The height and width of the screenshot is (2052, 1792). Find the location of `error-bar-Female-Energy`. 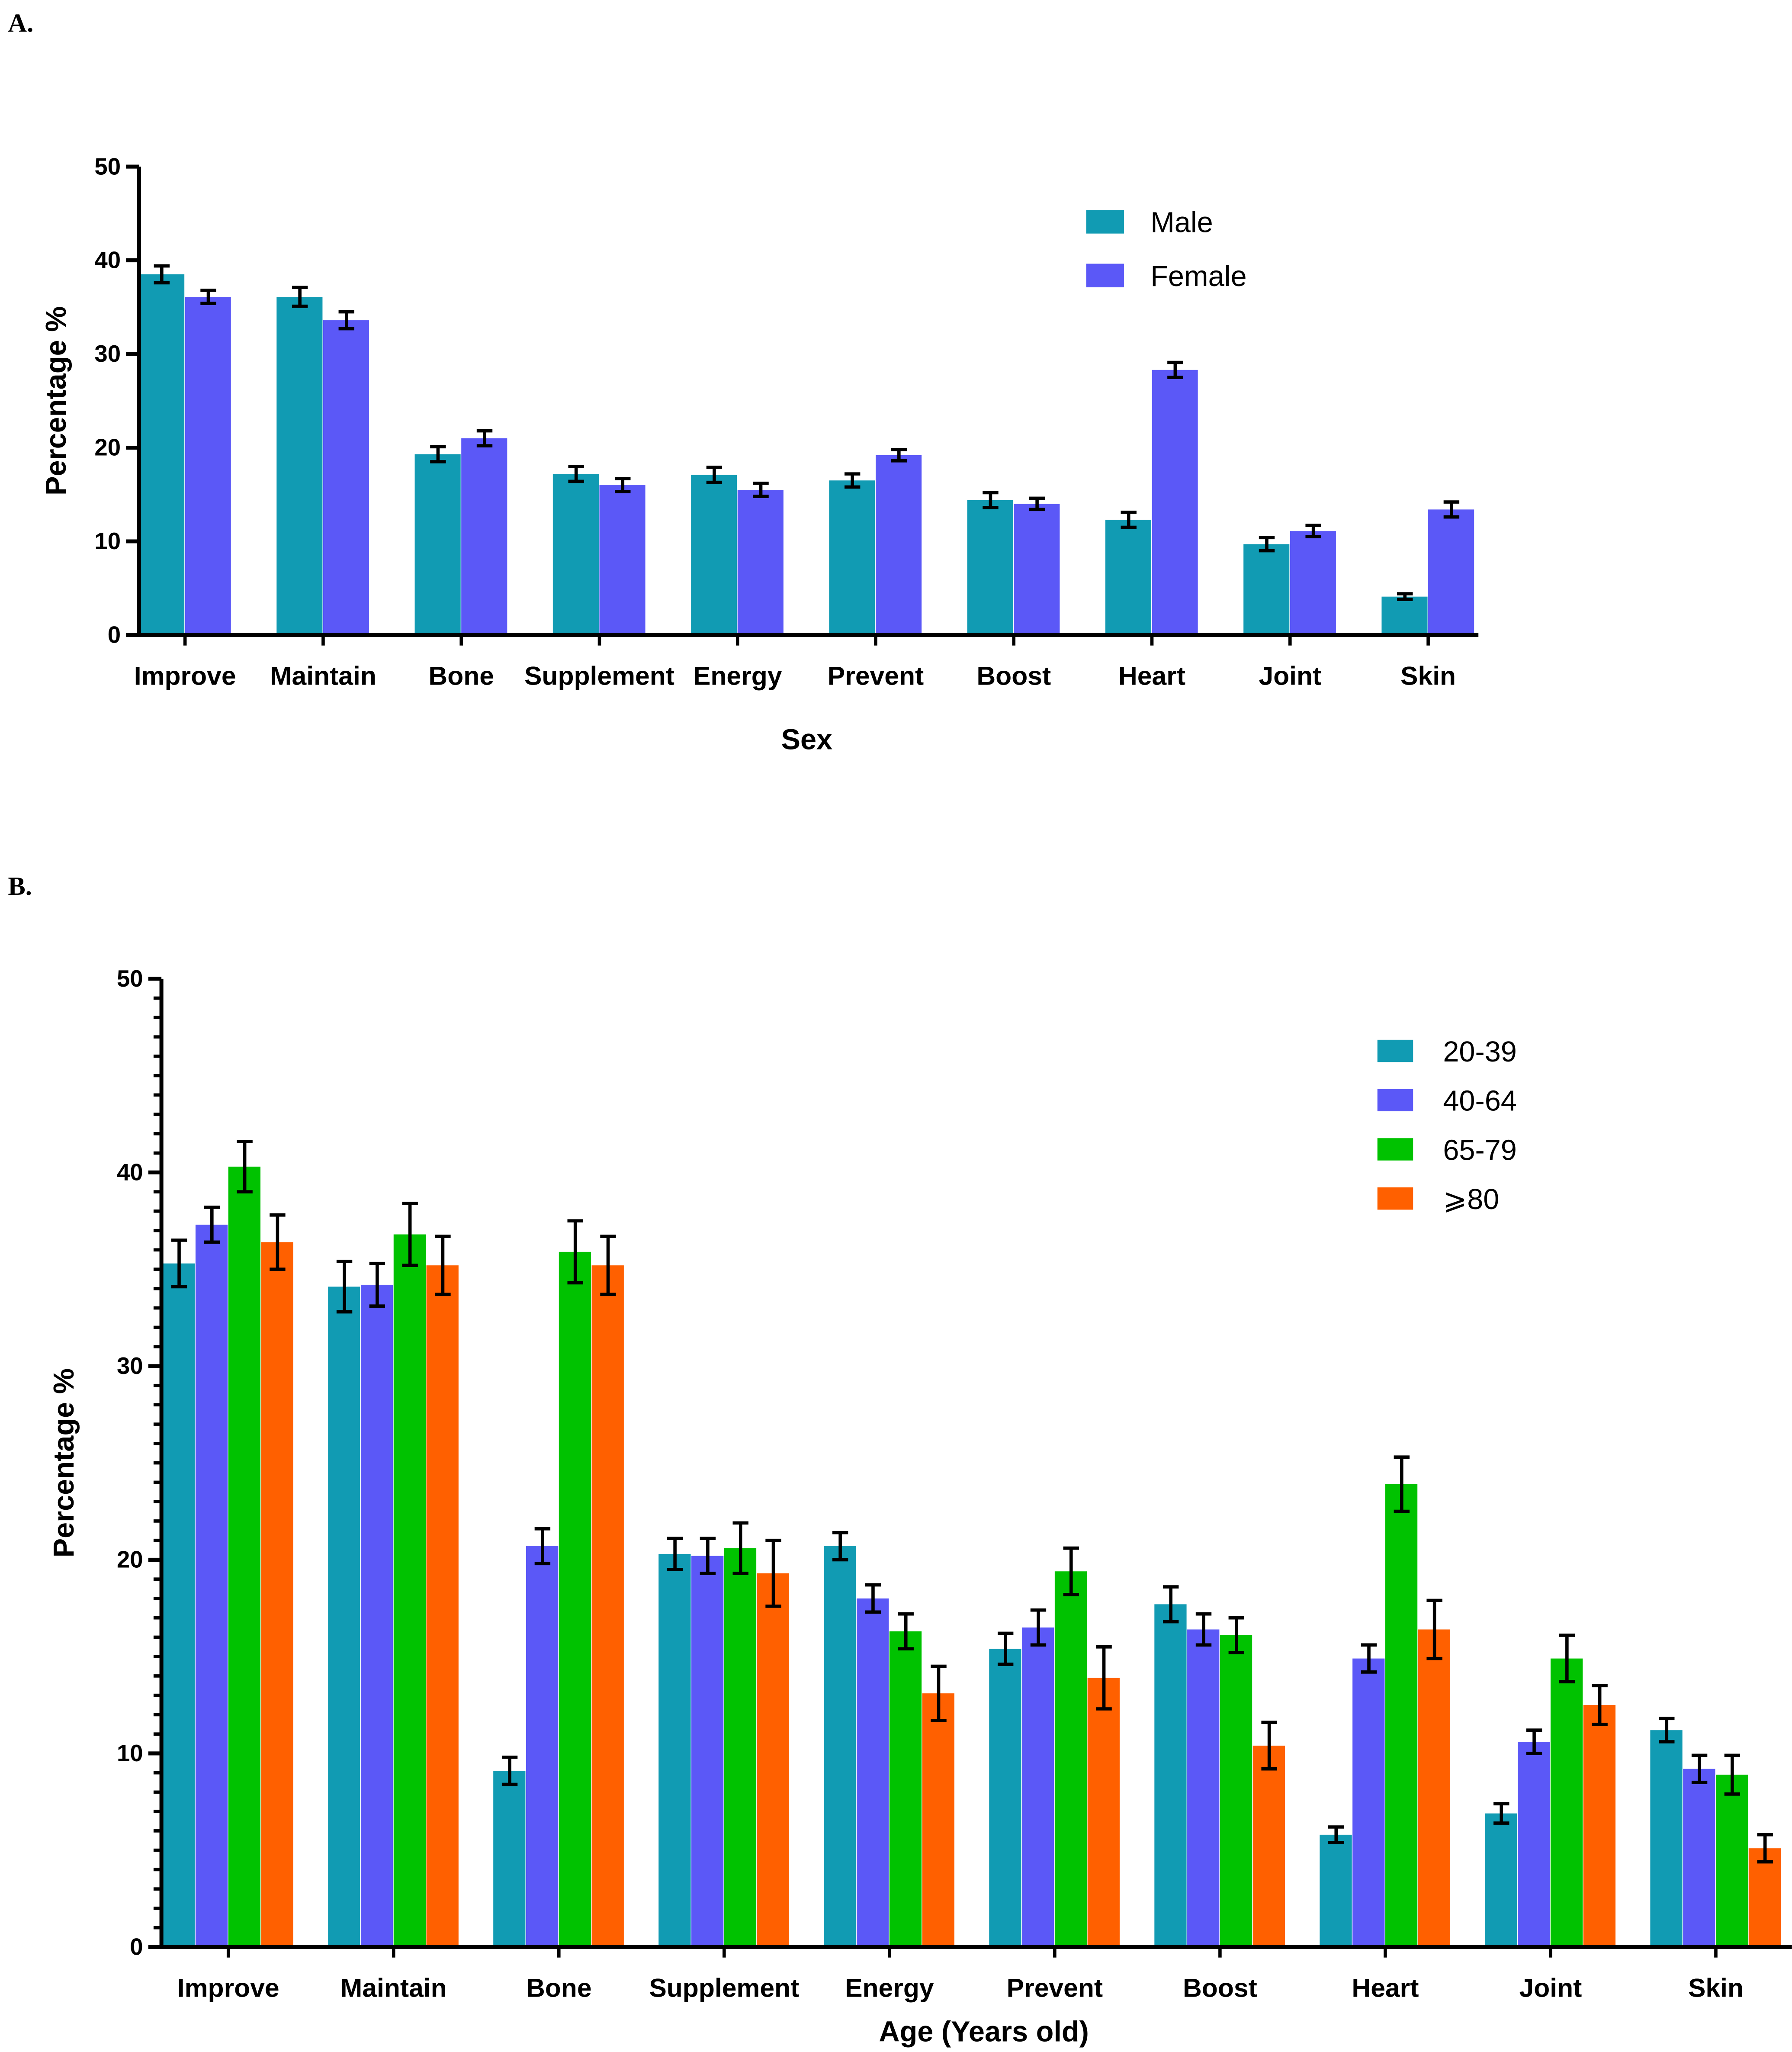

error-bar-Female-Energy is located at coordinates (761, 489).